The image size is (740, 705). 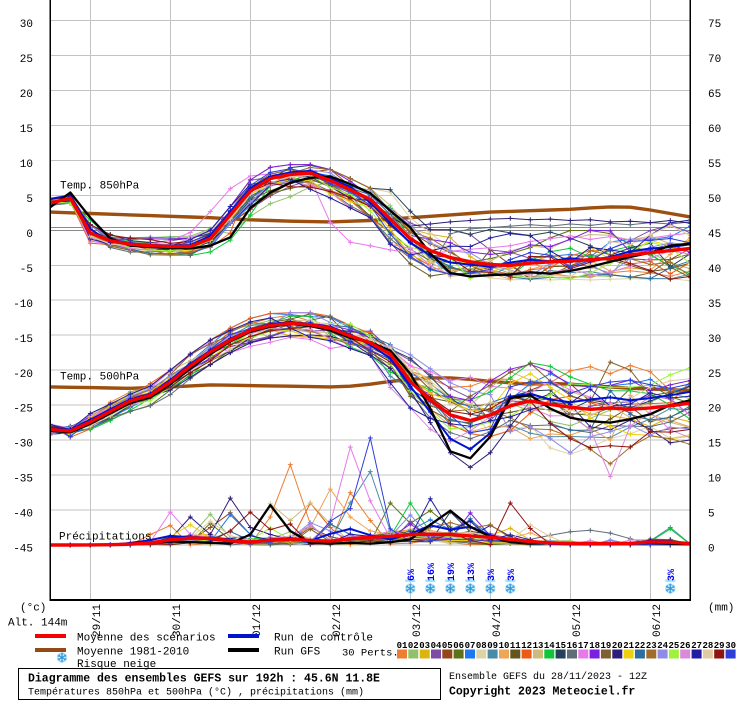 What do you see at coordinates (714, 165) in the screenshot?
I see `svg-text: 55` at bounding box center [714, 165].